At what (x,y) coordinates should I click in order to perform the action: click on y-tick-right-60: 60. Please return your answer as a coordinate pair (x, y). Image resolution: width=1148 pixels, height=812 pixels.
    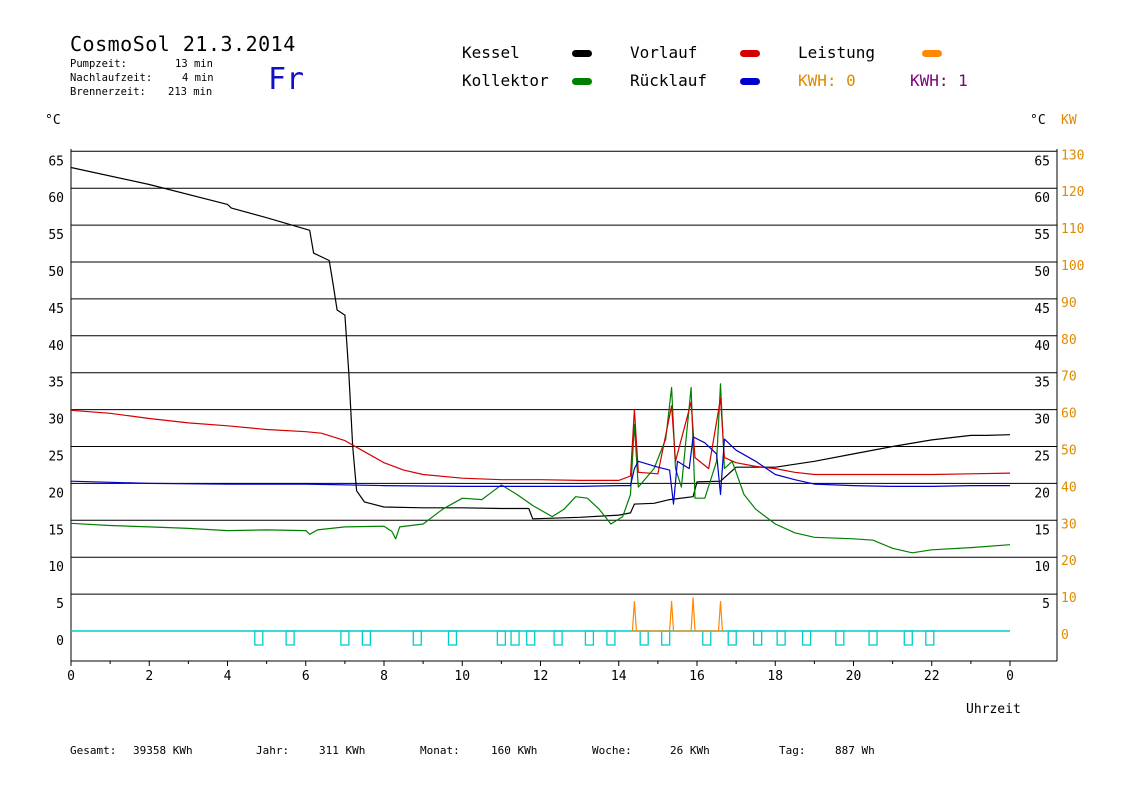
    Looking at the image, I should click on (1042, 198).